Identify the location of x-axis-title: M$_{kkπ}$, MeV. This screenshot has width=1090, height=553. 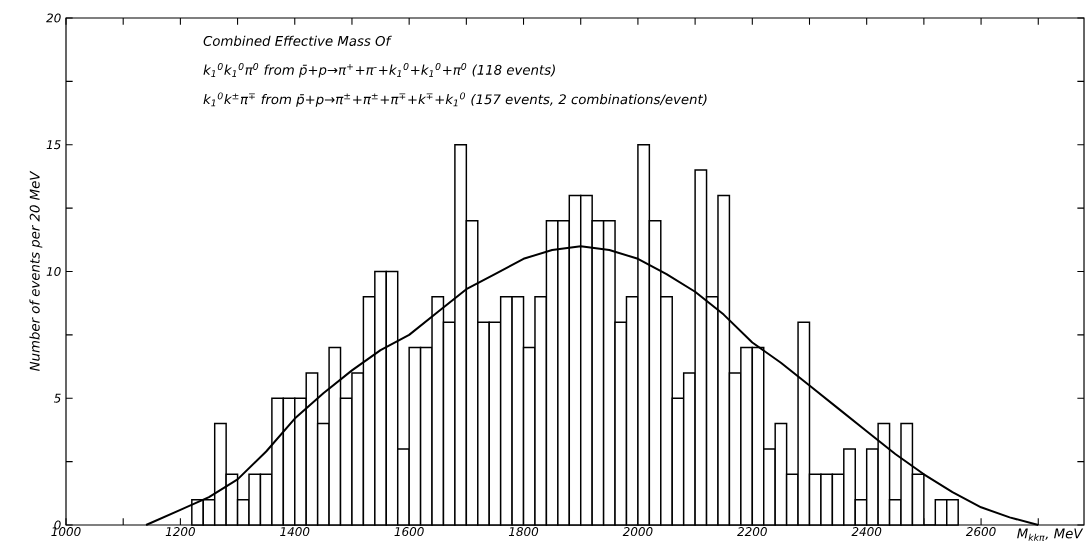
(1050, 534).